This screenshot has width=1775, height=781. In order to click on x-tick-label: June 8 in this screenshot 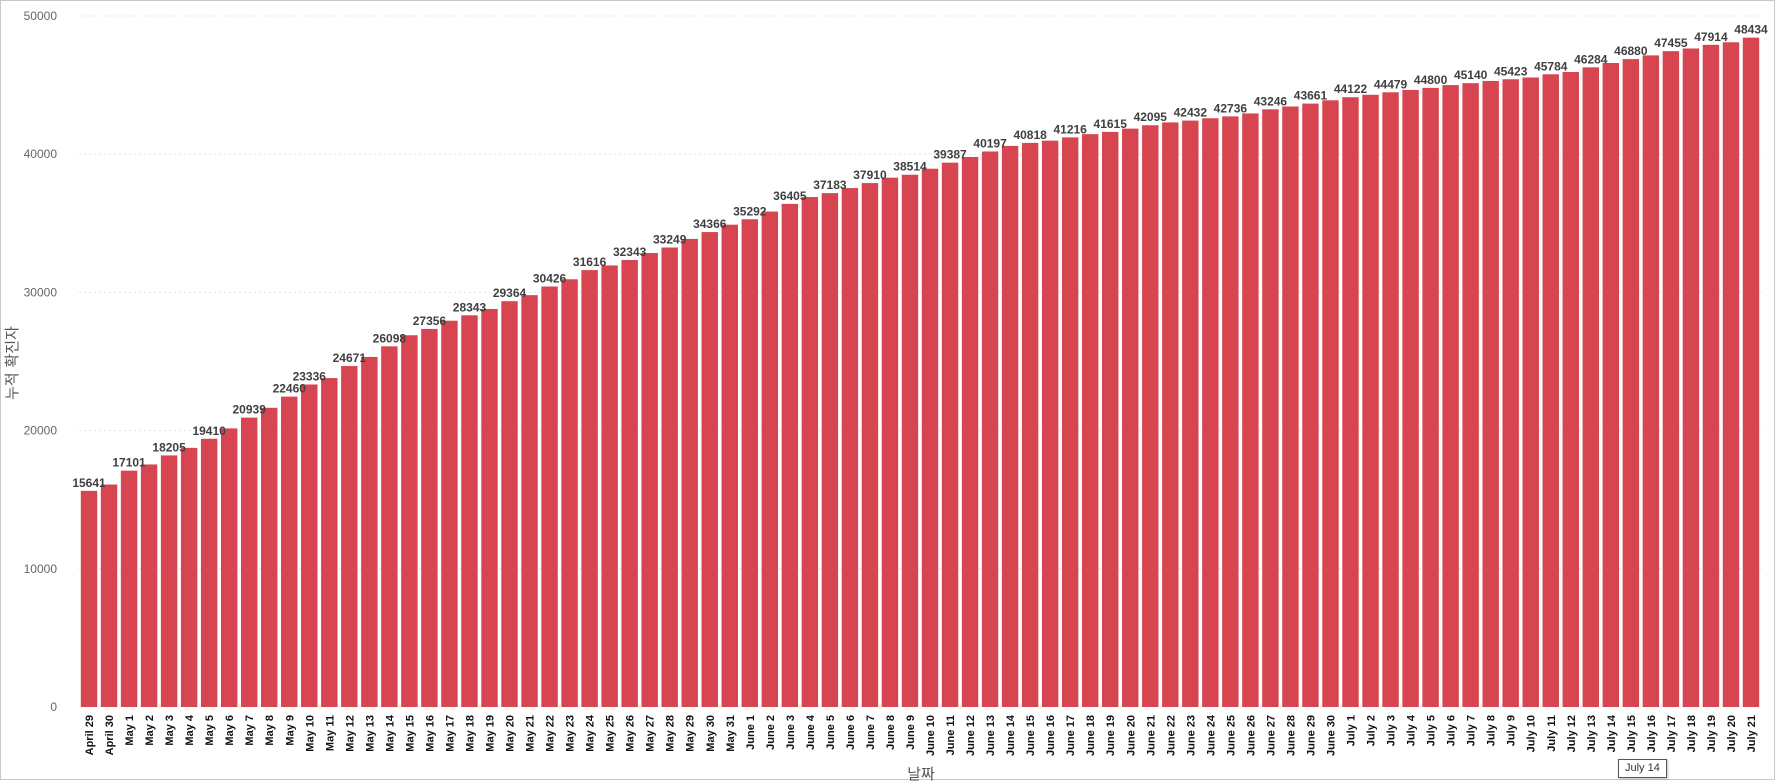, I will do `click(891, 732)`.